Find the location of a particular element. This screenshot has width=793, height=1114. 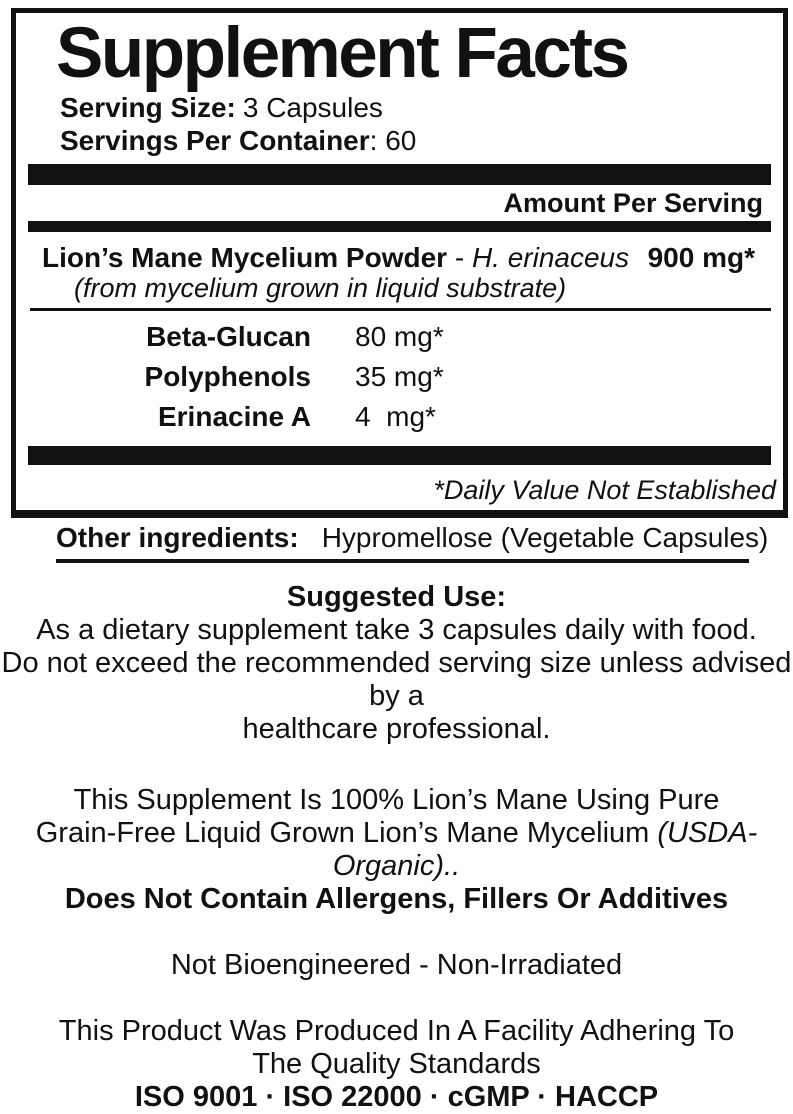

sub-ingredient-row: Polyphenols 35 mg* is located at coordinates (399, 377).